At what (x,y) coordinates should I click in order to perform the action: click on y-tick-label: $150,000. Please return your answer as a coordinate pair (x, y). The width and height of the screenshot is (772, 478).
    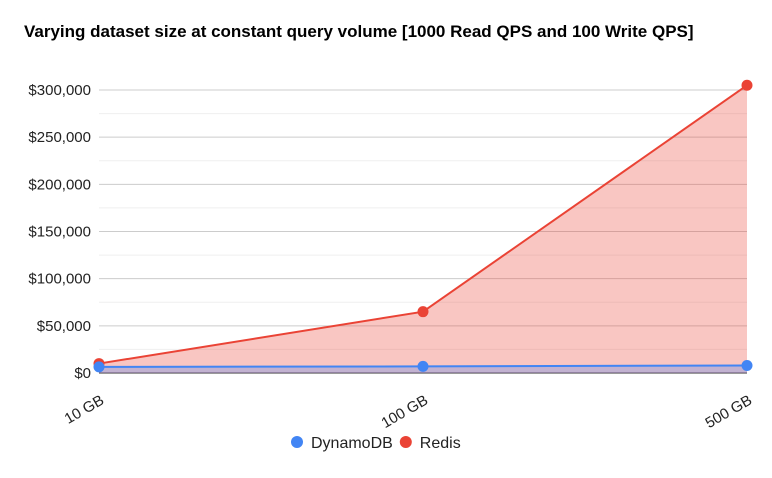
    Looking at the image, I should click on (59, 232).